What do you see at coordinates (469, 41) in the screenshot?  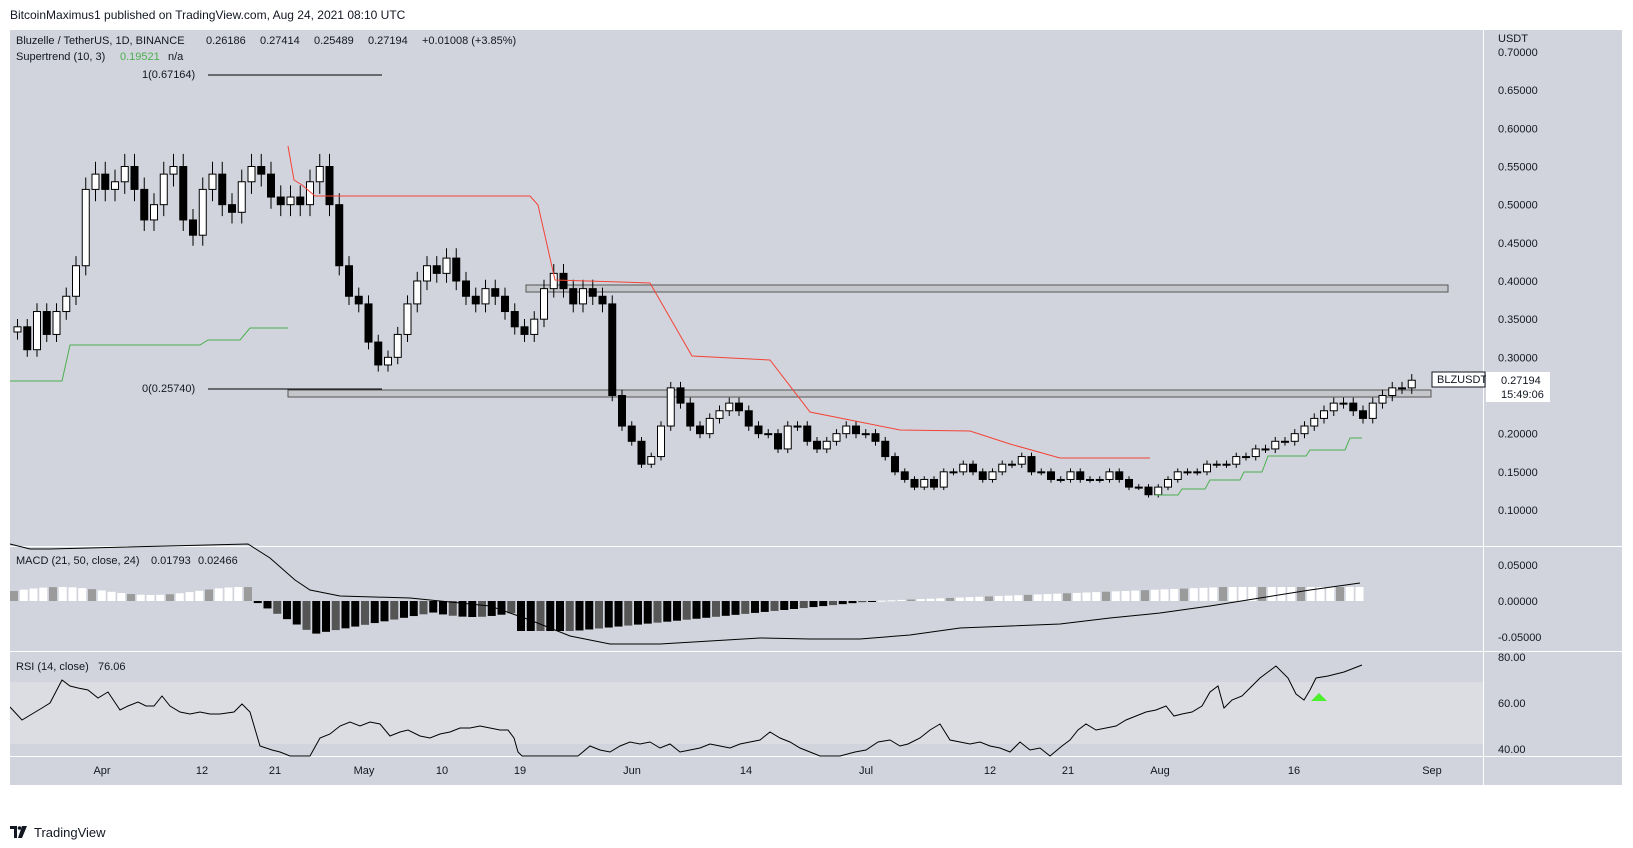 I see `ohlc-change: +0.01008 (+3.85%)` at bounding box center [469, 41].